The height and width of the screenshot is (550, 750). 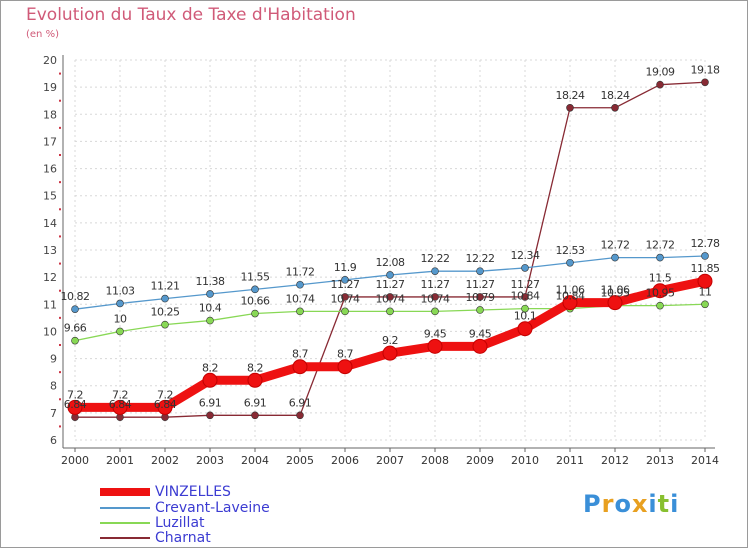 I want to click on data-label-vinzelles: 10.1, so click(x=525, y=316).